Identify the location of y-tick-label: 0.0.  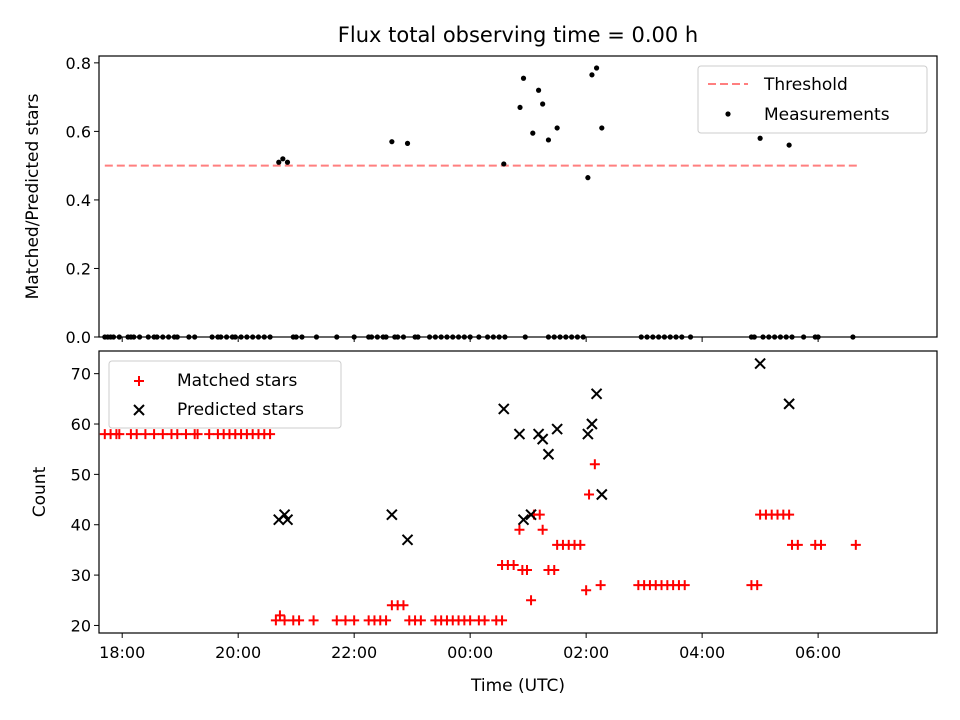
(78, 337).